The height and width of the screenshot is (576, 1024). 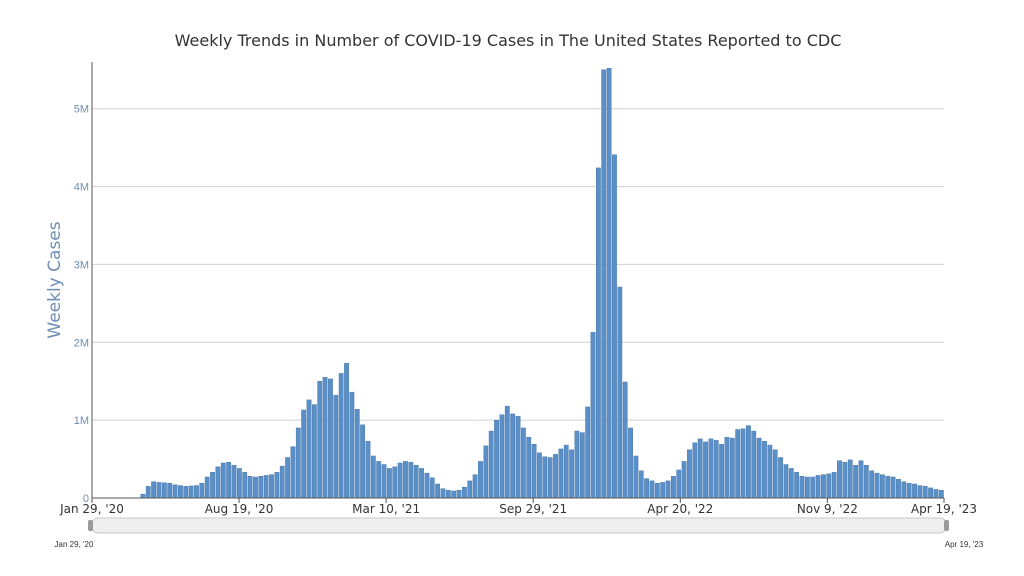 I want to click on navigator-handle-left, so click(x=90, y=525).